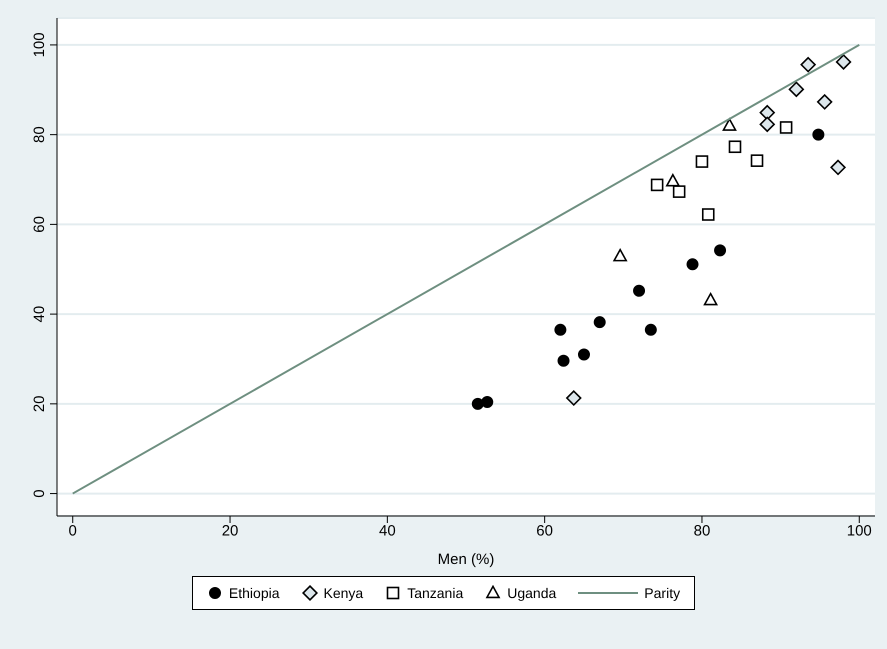  What do you see at coordinates (435, 593) in the screenshot?
I see `legend-label: Tanzania` at bounding box center [435, 593].